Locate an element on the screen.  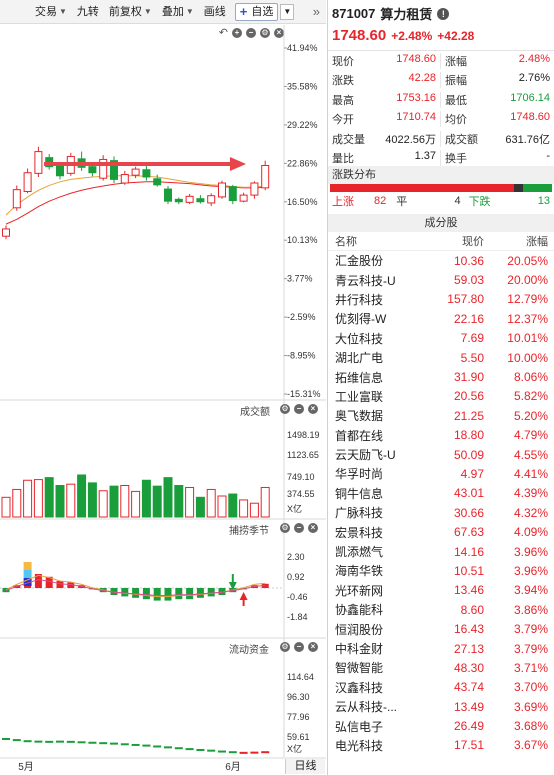
quote-key: 最高 is located at coordinates (343, 100).